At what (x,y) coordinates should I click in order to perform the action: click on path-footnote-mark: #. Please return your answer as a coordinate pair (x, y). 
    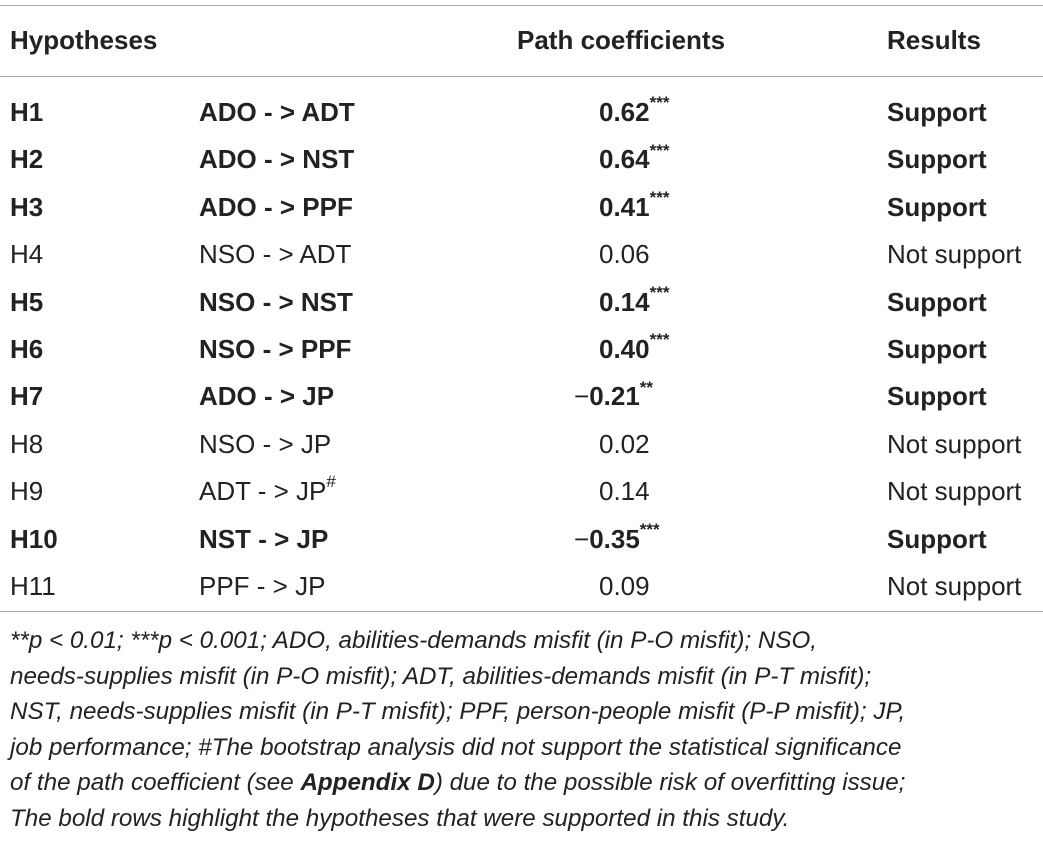
    Looking at the image, I should click on (331, 482).